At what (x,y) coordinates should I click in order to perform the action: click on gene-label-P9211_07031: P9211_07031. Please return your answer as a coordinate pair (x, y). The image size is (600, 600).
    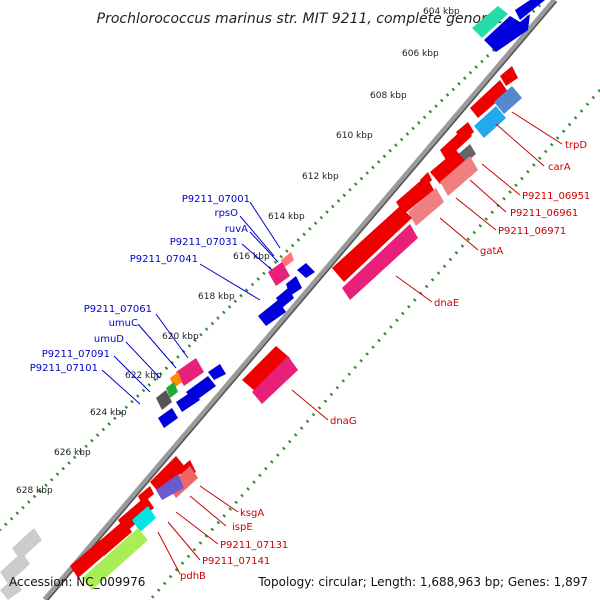
    Looking at the image, I should click on (204, 242).